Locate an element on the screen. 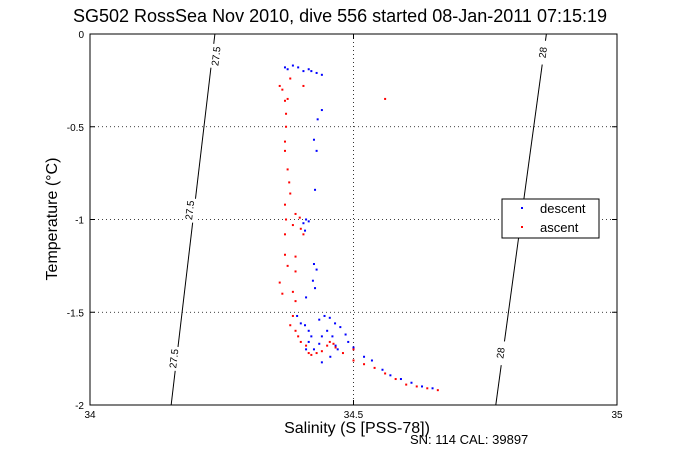 This screenshot has height=454, width=681. legend: descent ascent is located at coordinates (550, 218).